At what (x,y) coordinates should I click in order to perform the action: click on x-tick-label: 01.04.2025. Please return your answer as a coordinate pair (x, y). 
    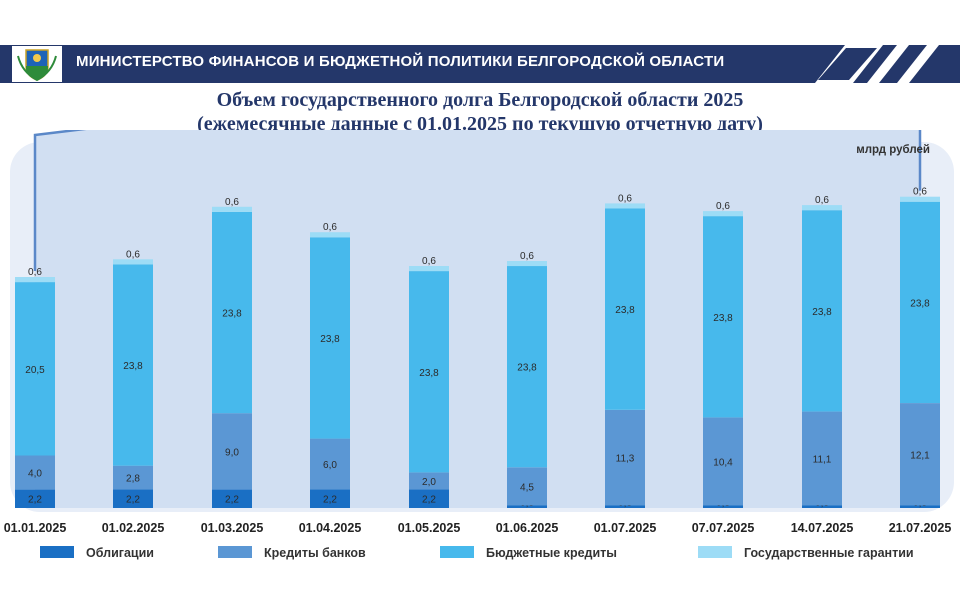
    Looking at the image, I should click on (330, 528).